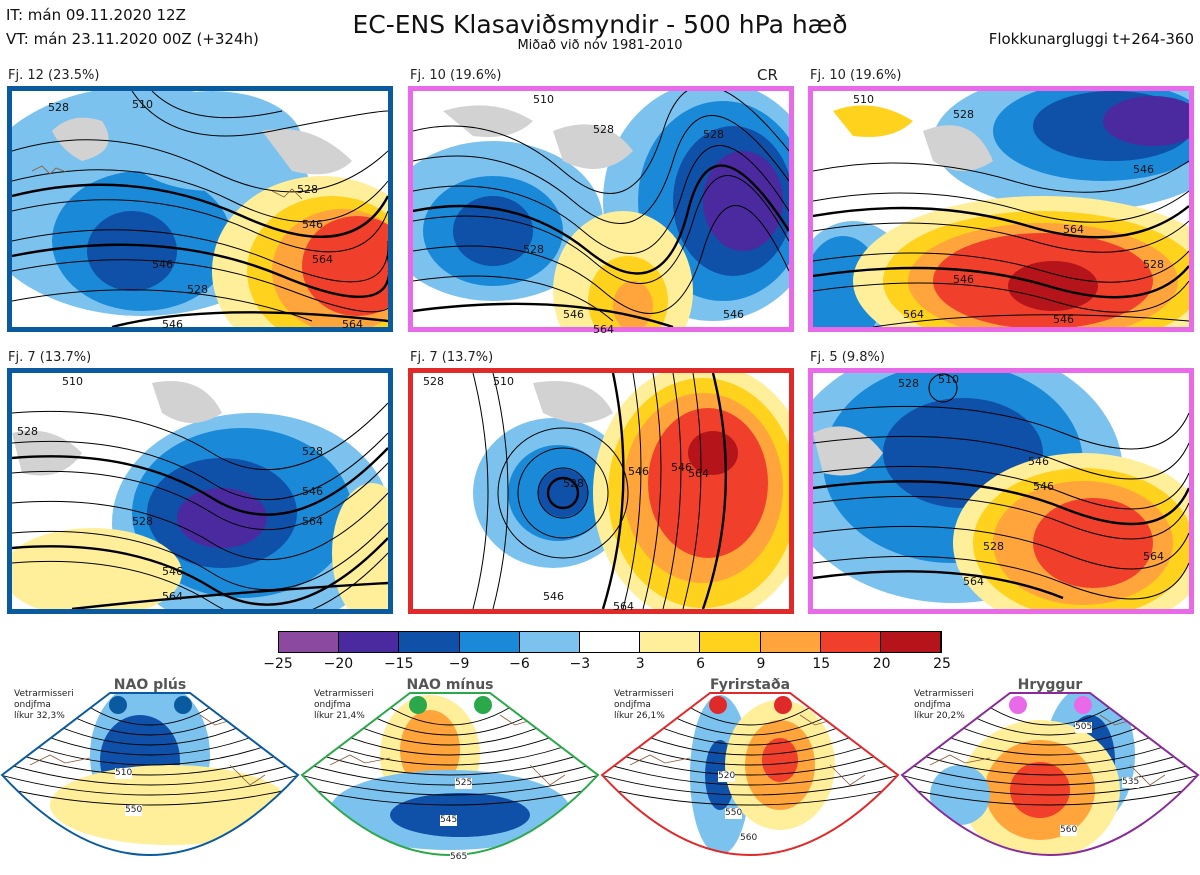 The image size is (1200, 875). Describe the element at coordinates (847, 357) in the screenshot. I see `panel-6-label: Fj. 5 (9.8%)` at that location.